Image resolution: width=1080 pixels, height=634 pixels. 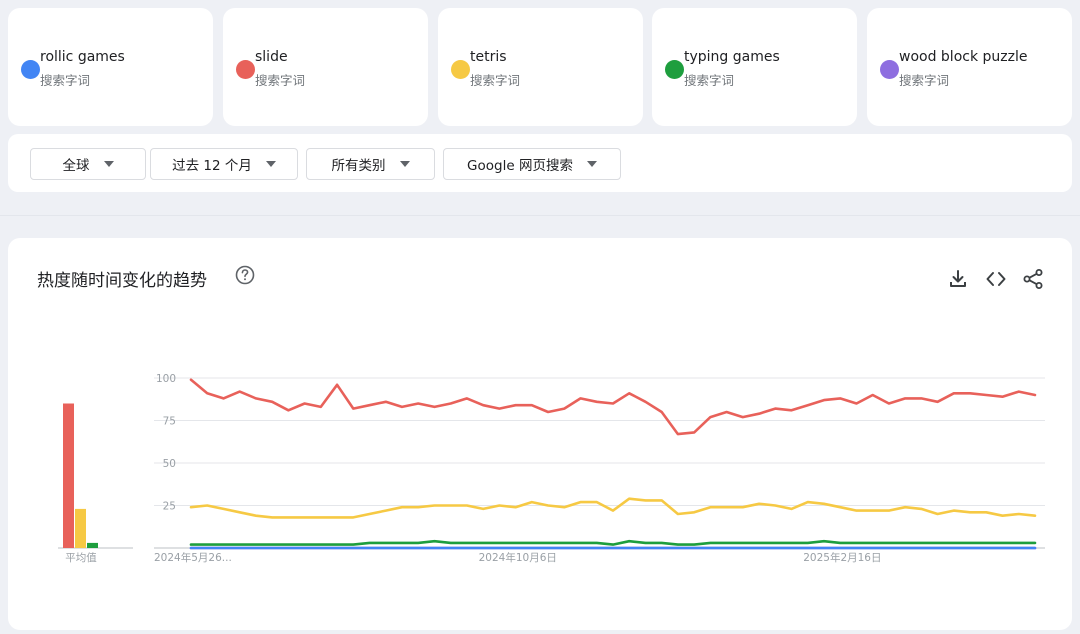 What do you see at coordinates (520, 166) in the screenshot?
I see `search-type-filter-label: Google 网页搜索` at bounding box center [520, 166].